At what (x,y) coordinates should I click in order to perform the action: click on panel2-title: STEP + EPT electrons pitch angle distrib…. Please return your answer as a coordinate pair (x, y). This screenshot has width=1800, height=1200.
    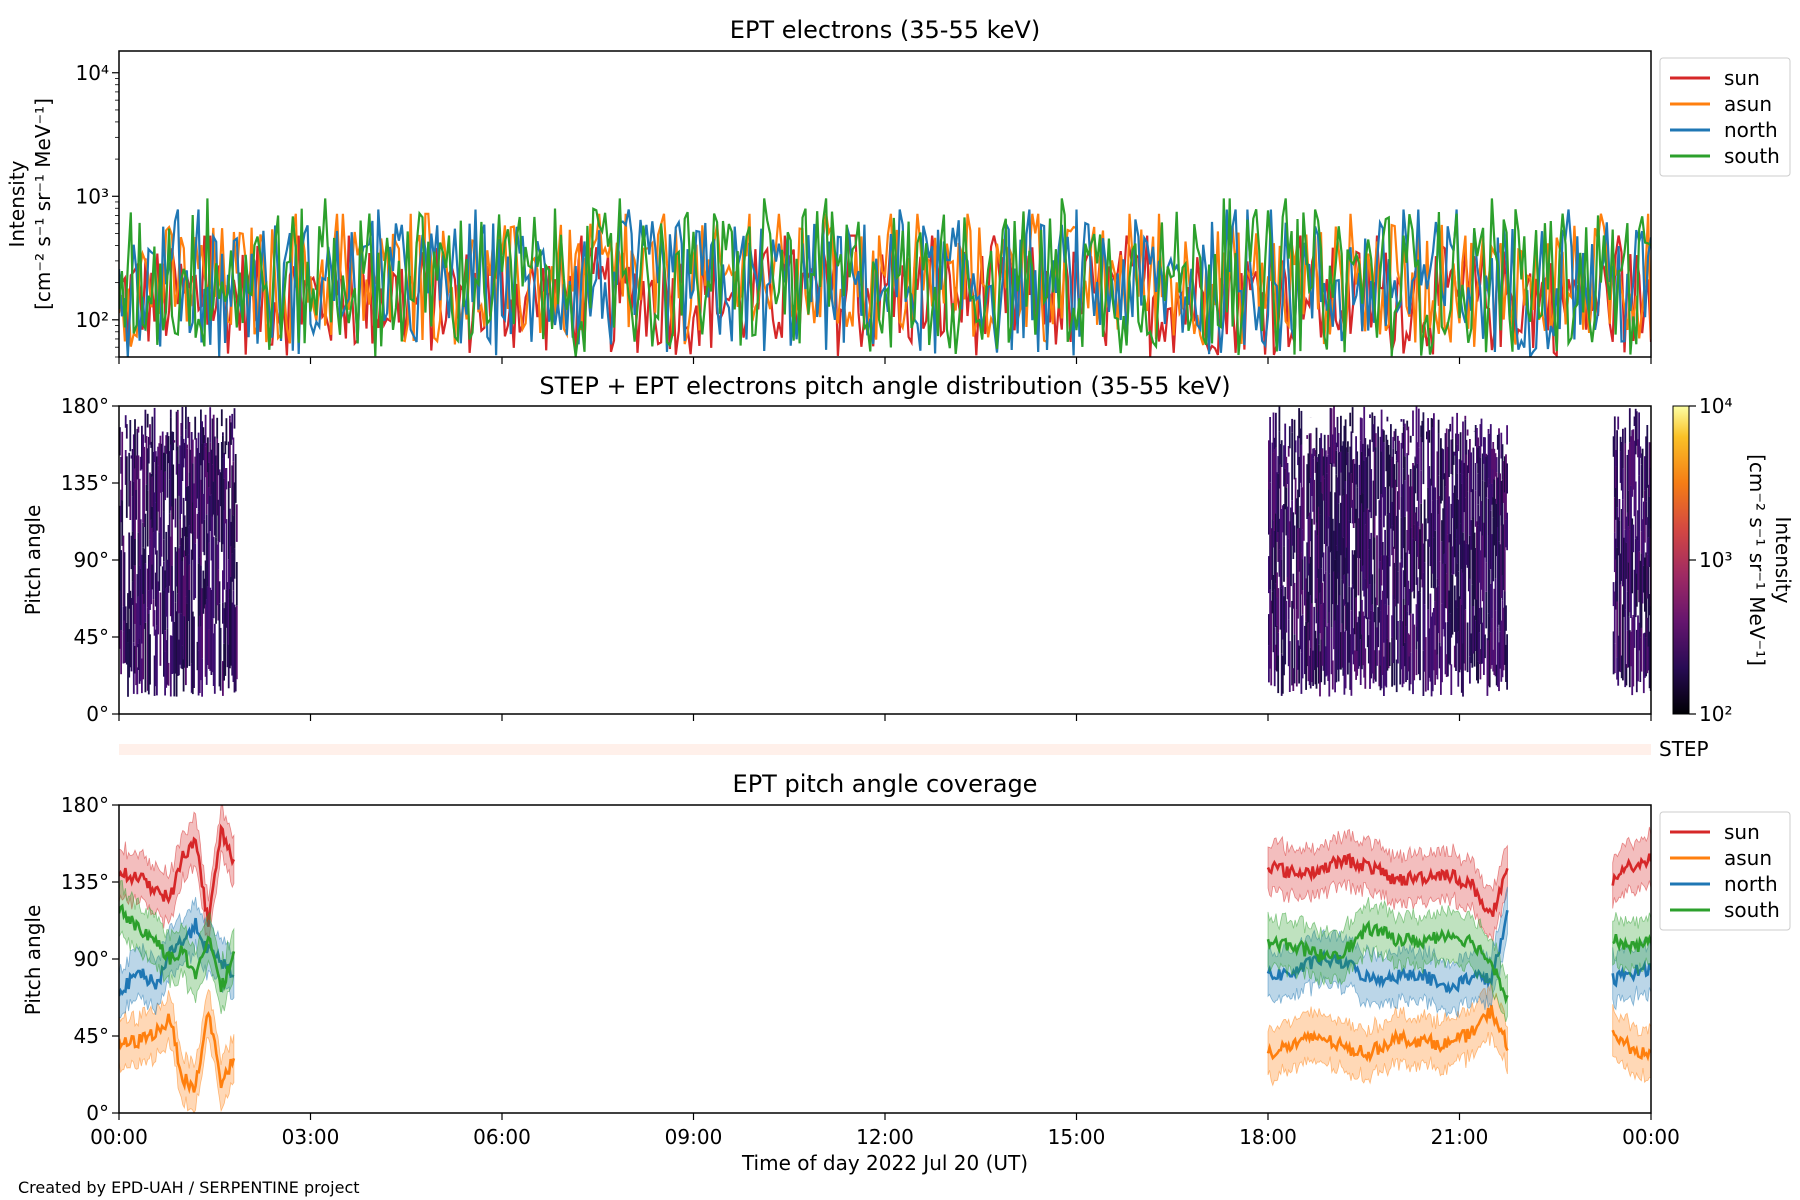
    Looking at the image, I should click on (884, 386).